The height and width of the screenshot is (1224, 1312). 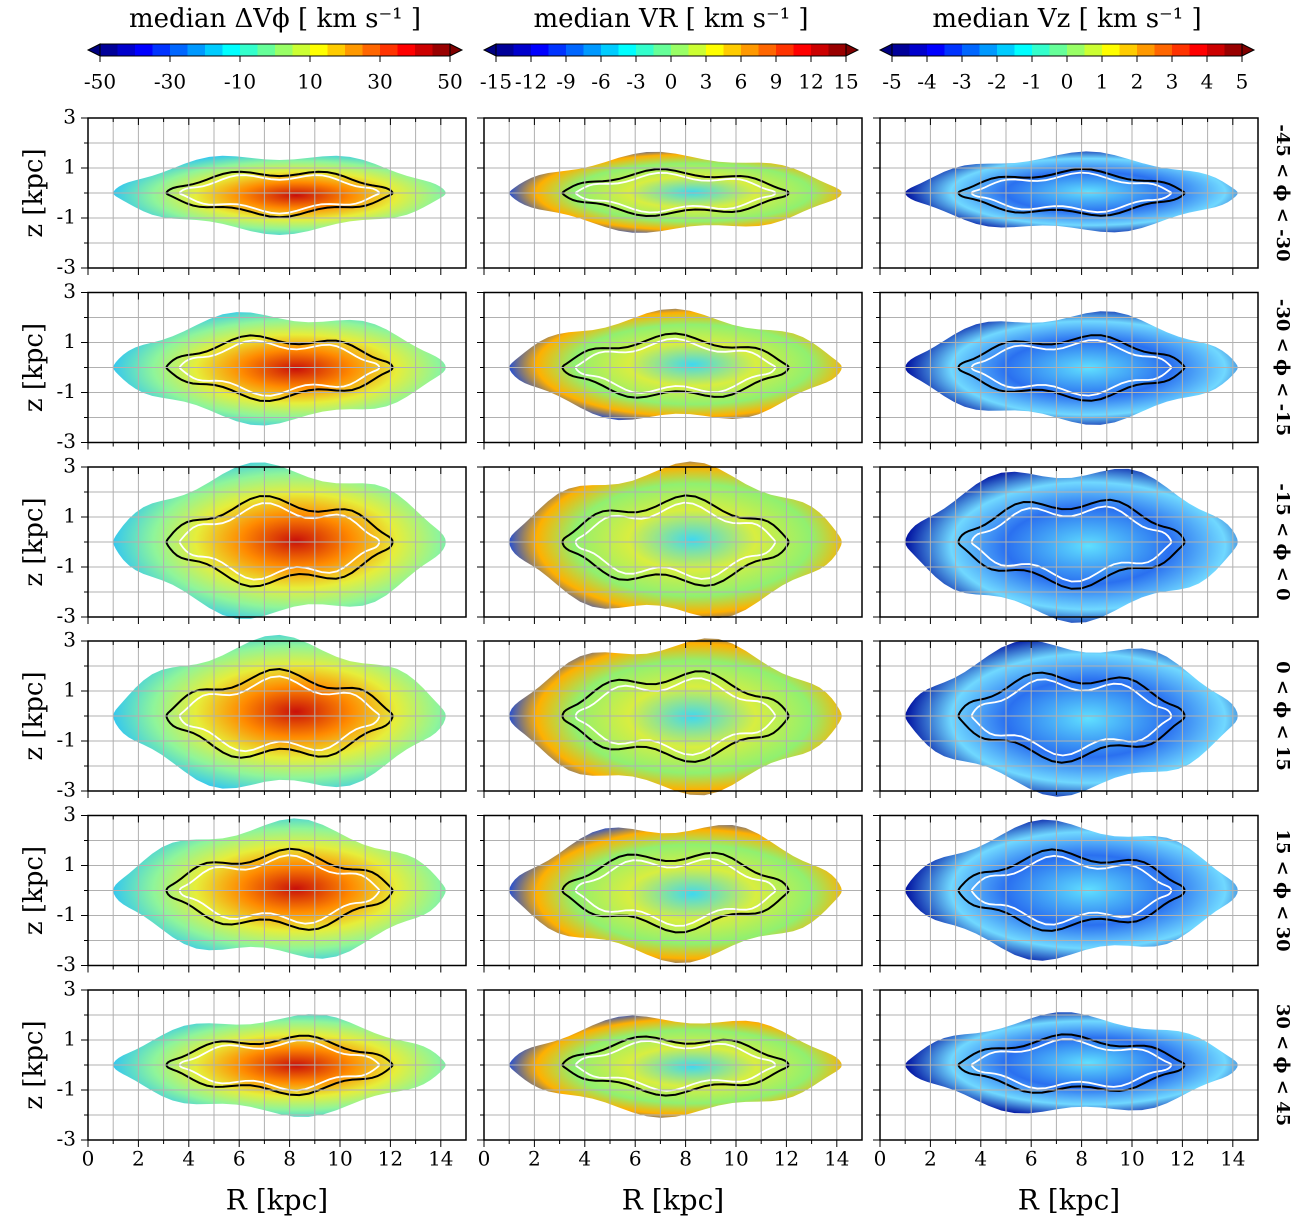 I want to click on colorbar-frame, so click(x=275, y=50).